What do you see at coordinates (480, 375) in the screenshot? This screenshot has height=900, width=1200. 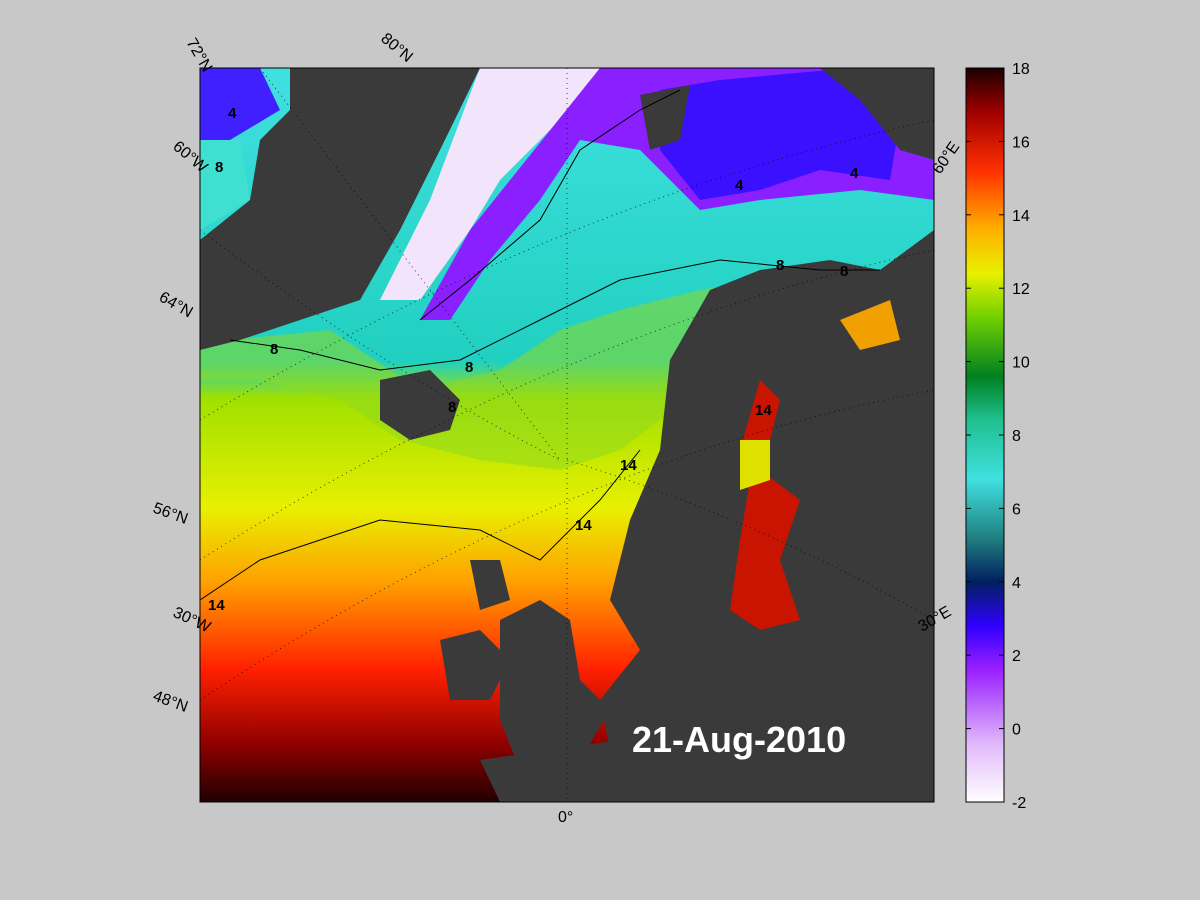 I see `temperate-water` at bounding box center [480, 375].